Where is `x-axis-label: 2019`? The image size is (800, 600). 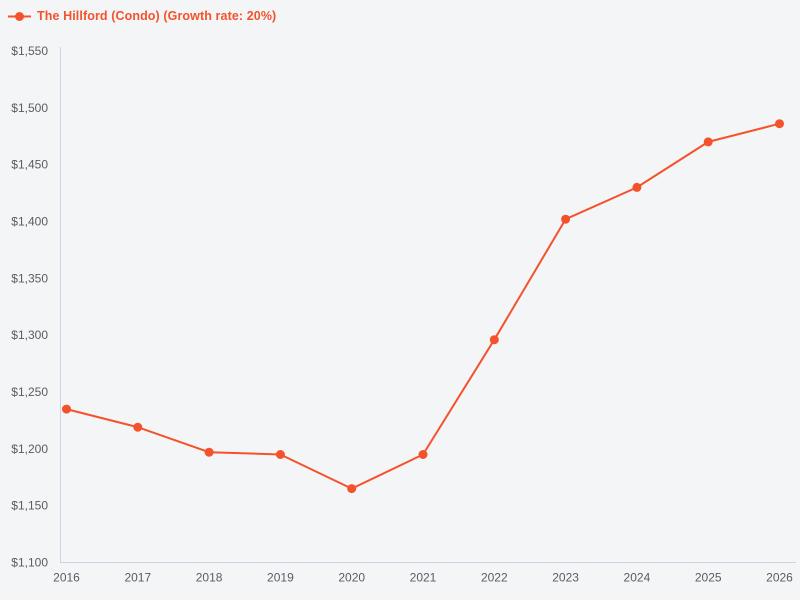 x-axis-label: 2019 is located at coordinates (280, 578).